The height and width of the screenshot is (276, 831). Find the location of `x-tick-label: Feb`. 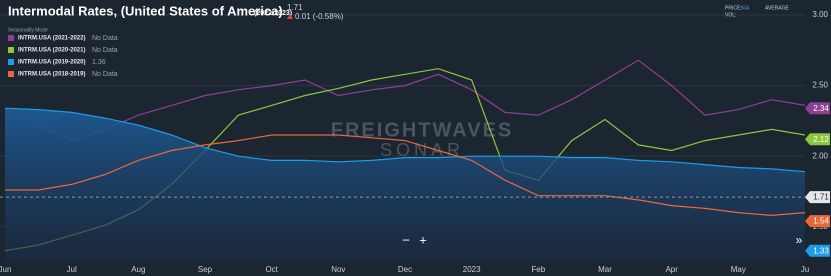

x-tick-label: Feb is located at coordinates (538, 269).